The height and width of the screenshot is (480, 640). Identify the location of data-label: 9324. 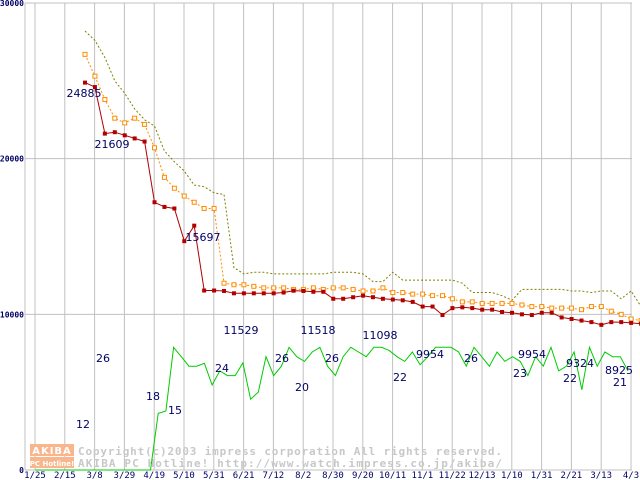
(580, 363).